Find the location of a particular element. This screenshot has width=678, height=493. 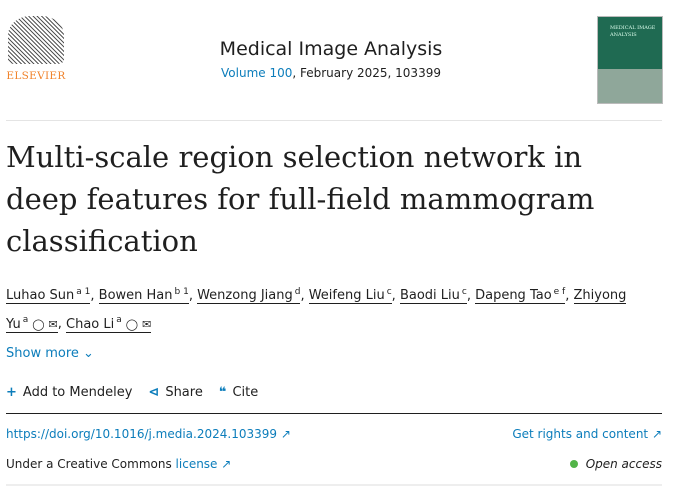

author-link: Zhiyong Yu a ◯ ✉ is located at coordinates (316, 310).